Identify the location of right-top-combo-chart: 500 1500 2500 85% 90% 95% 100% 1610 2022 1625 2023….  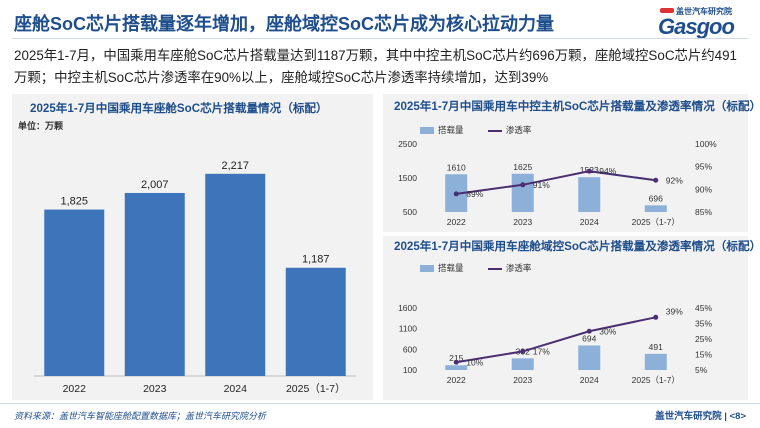
(557, 183).